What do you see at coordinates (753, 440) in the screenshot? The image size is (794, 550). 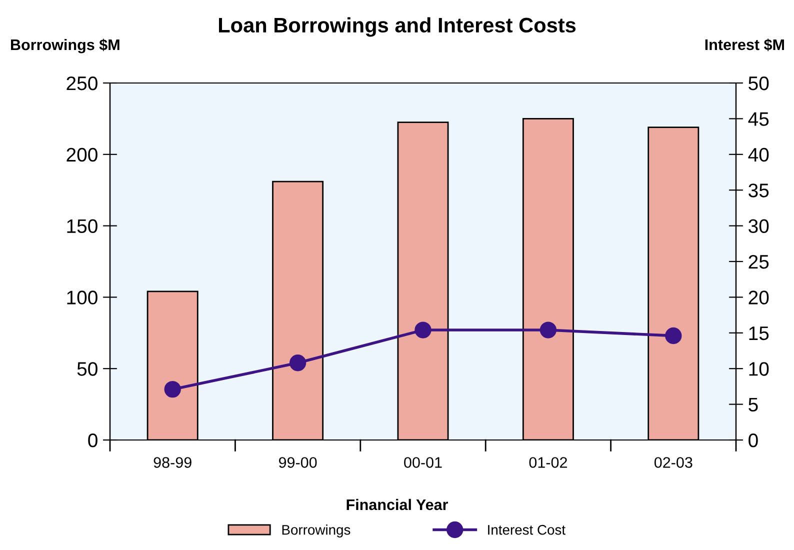 I see `y2-tick-label: 0` at bounding box center [753, 440].